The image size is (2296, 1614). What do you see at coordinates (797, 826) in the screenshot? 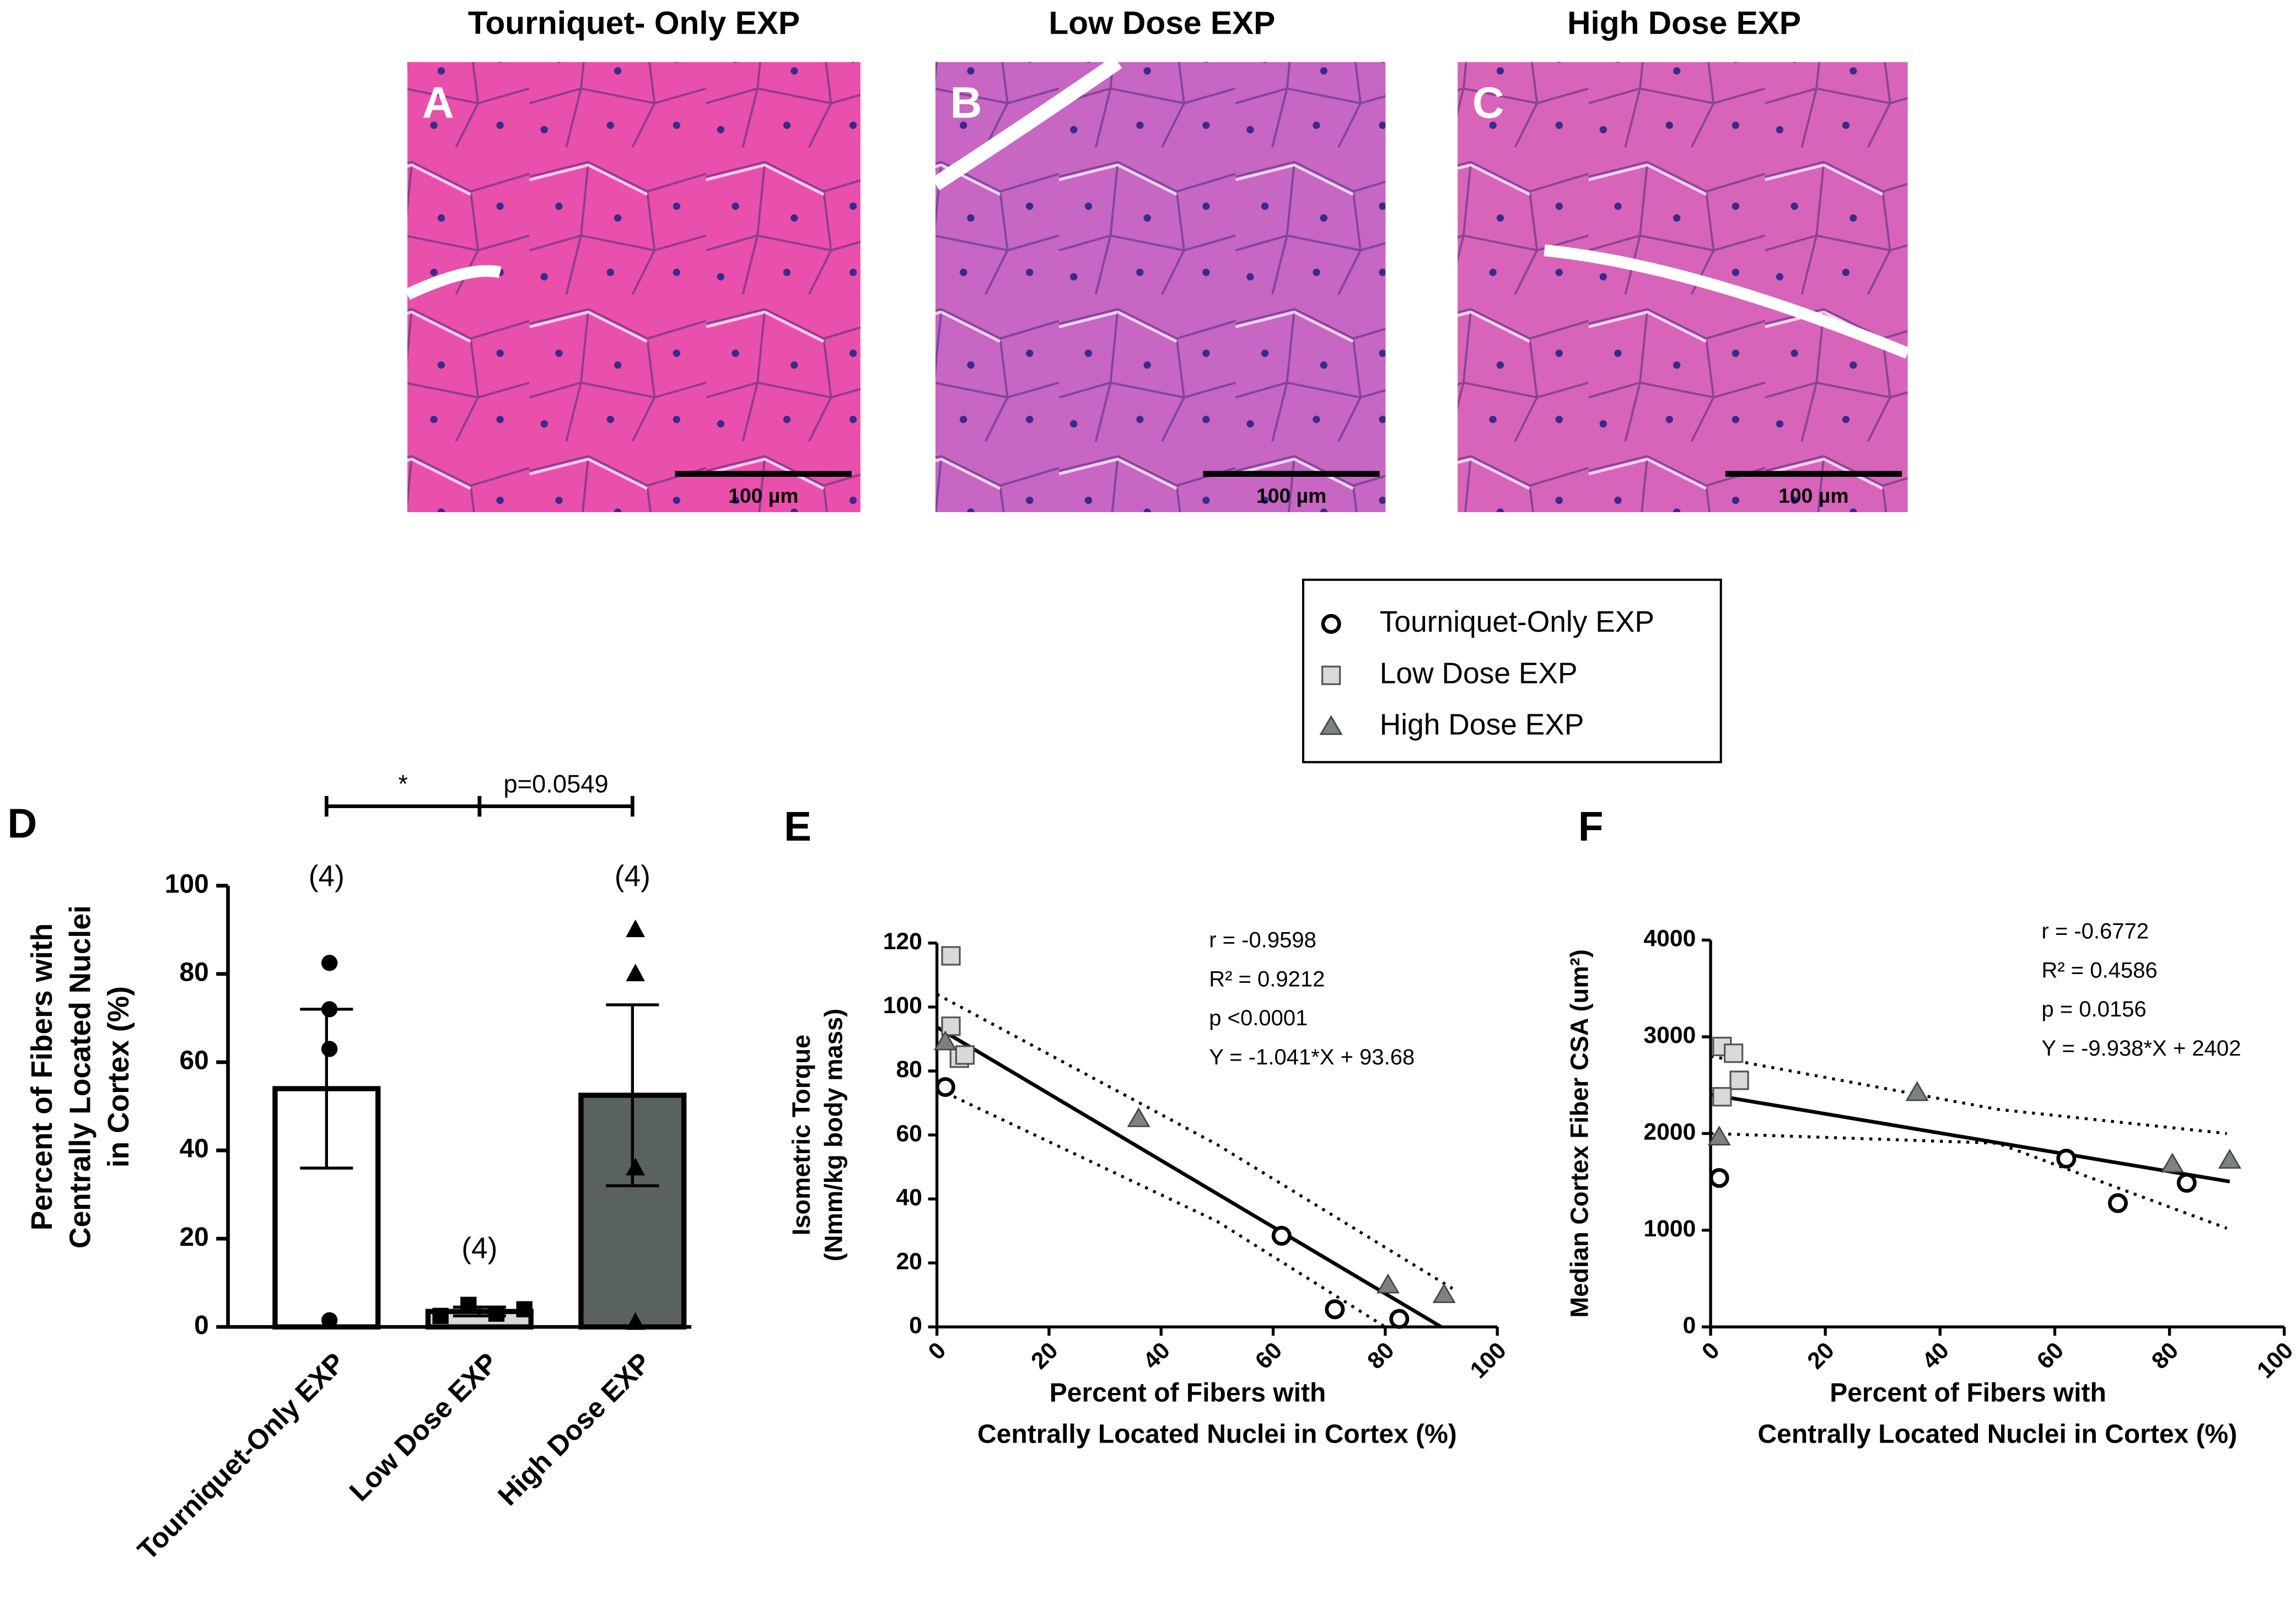
I see `panel-letter: E` at bounding box center [797, 826].